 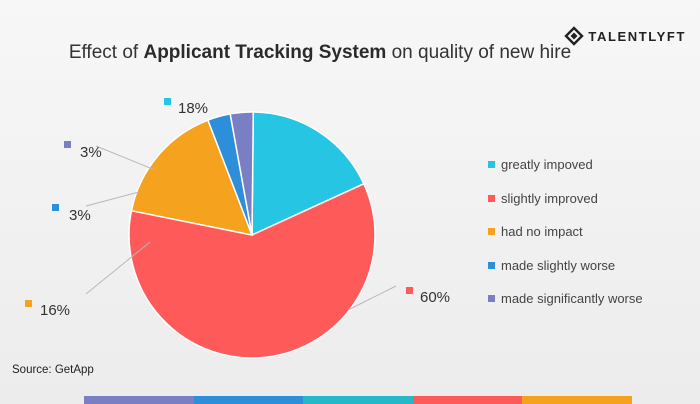 I want to click on legend-item: made slightly worse, so click(x=565, y=266).